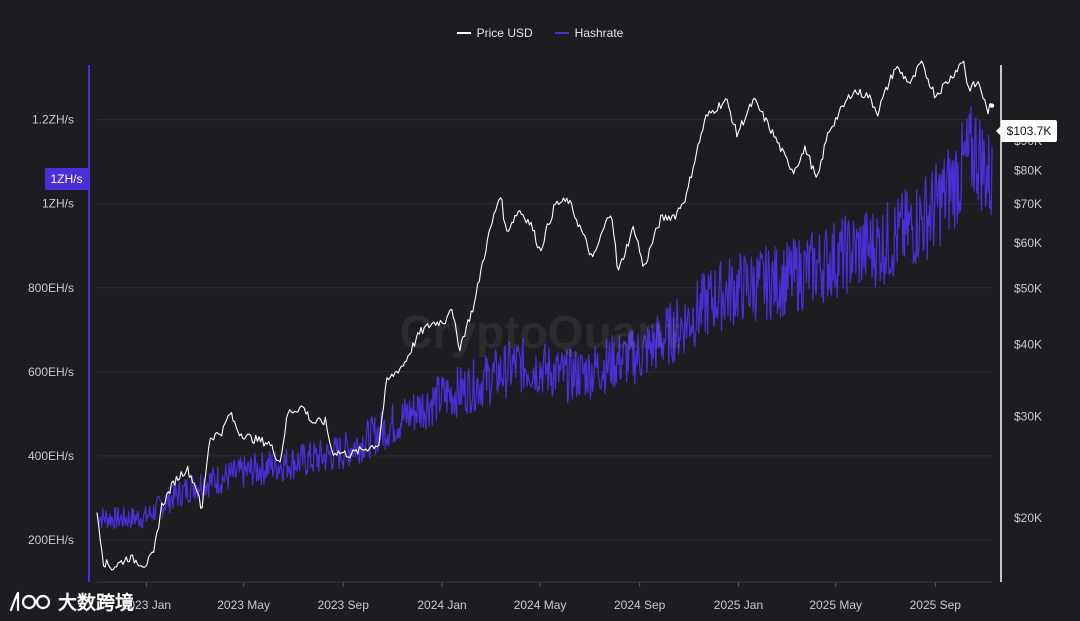  Describe the element at coordinates (599, 33) in the screenshot. I see `legend-label-hashrate: Hashrate` at that location.